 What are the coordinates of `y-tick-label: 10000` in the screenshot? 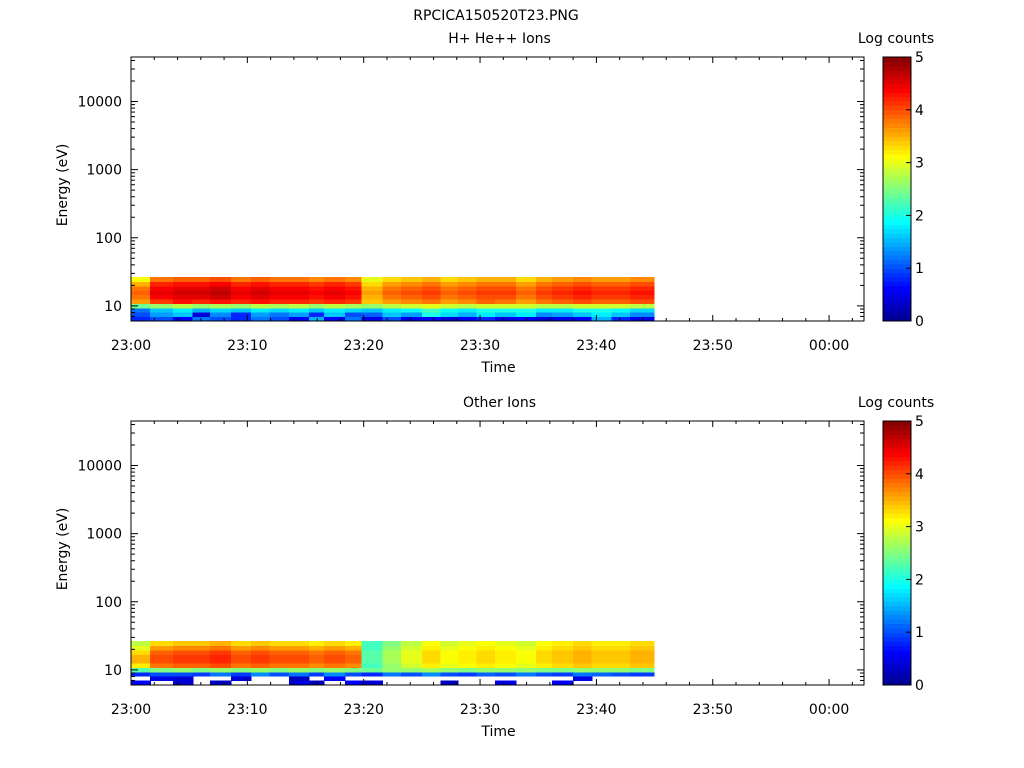 It's located at (99, 467).